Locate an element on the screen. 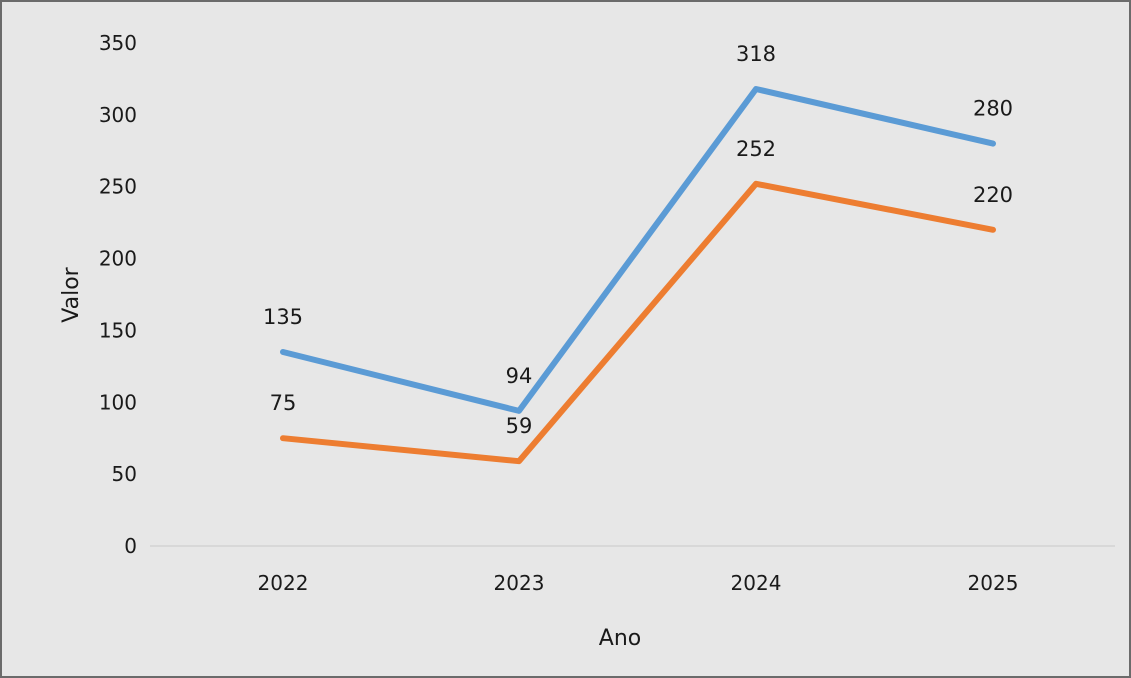  data-label: 252 is located at coordinates (756, 149).